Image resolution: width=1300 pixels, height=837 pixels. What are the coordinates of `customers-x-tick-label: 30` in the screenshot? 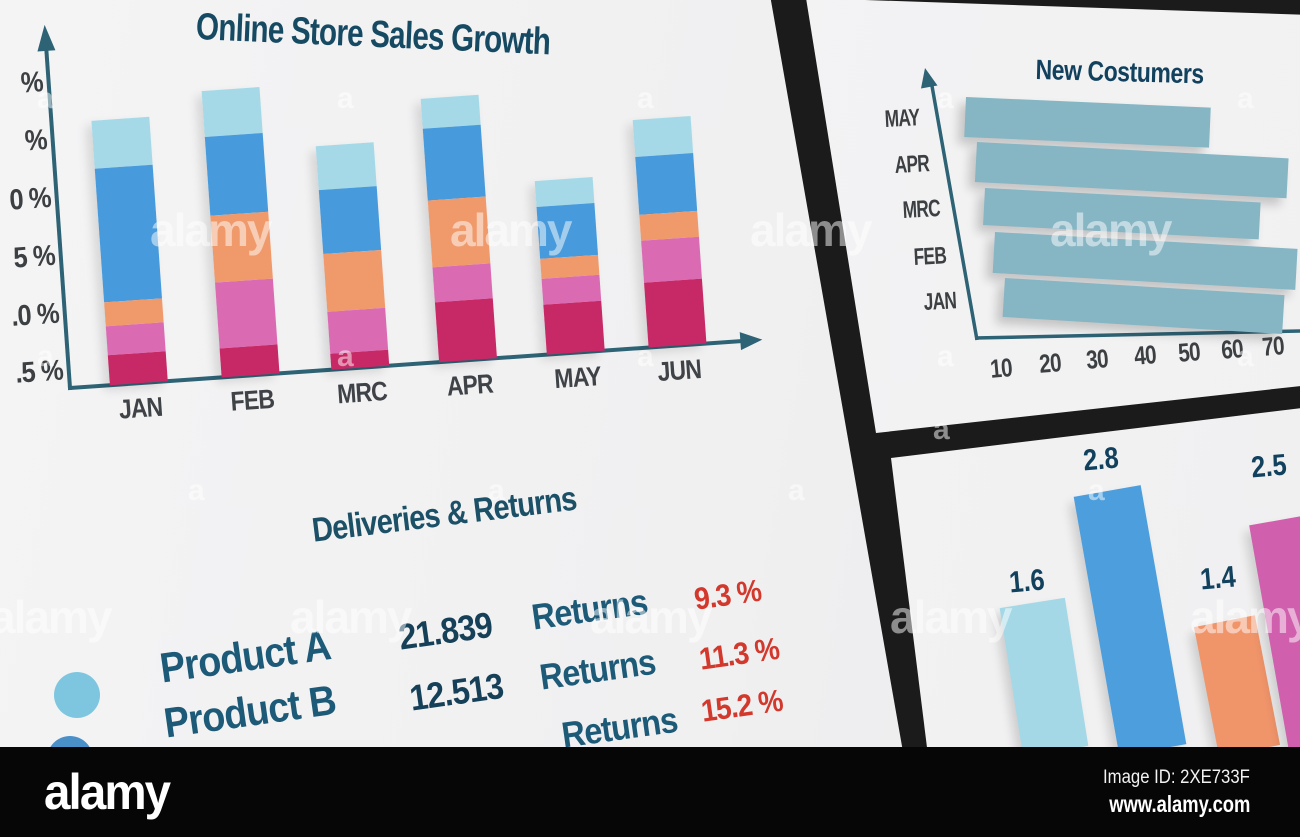 It's located at (1096, 359).